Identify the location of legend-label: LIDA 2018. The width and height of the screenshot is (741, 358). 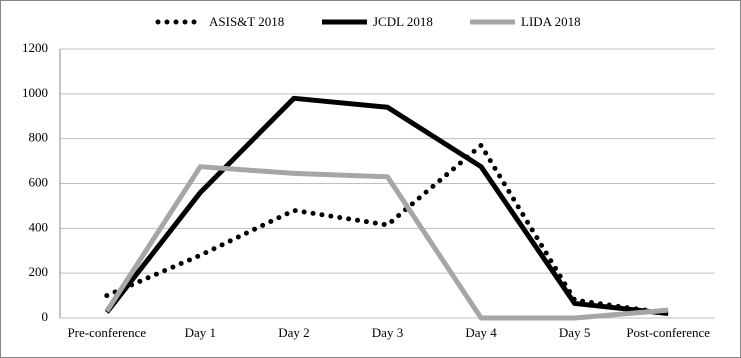
(551, 21).